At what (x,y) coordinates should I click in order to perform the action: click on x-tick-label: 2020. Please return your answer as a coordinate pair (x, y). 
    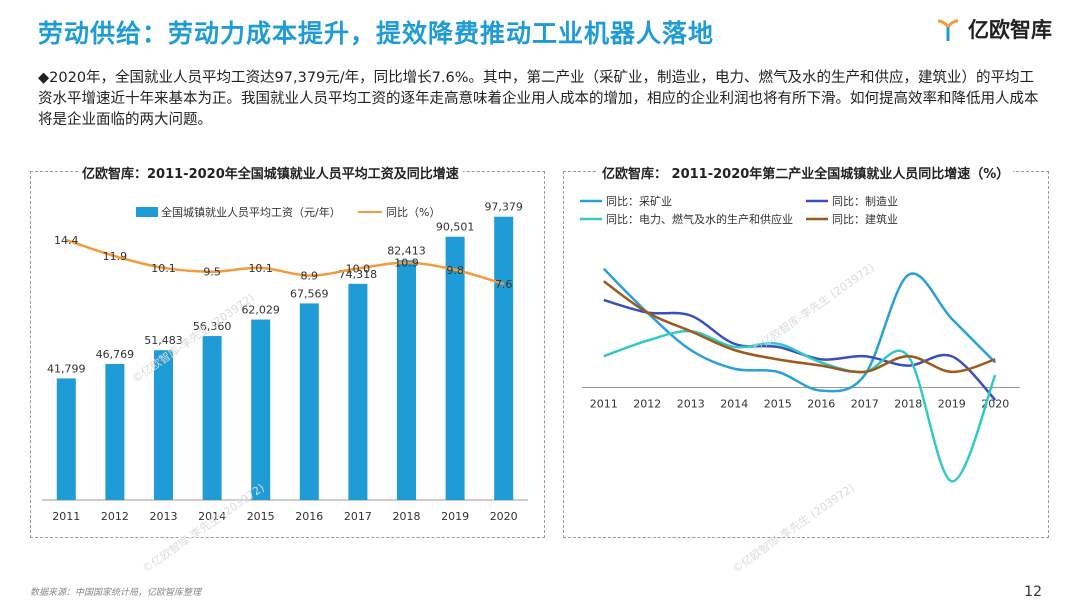
    Looking at the image, I should click on (504, 516).